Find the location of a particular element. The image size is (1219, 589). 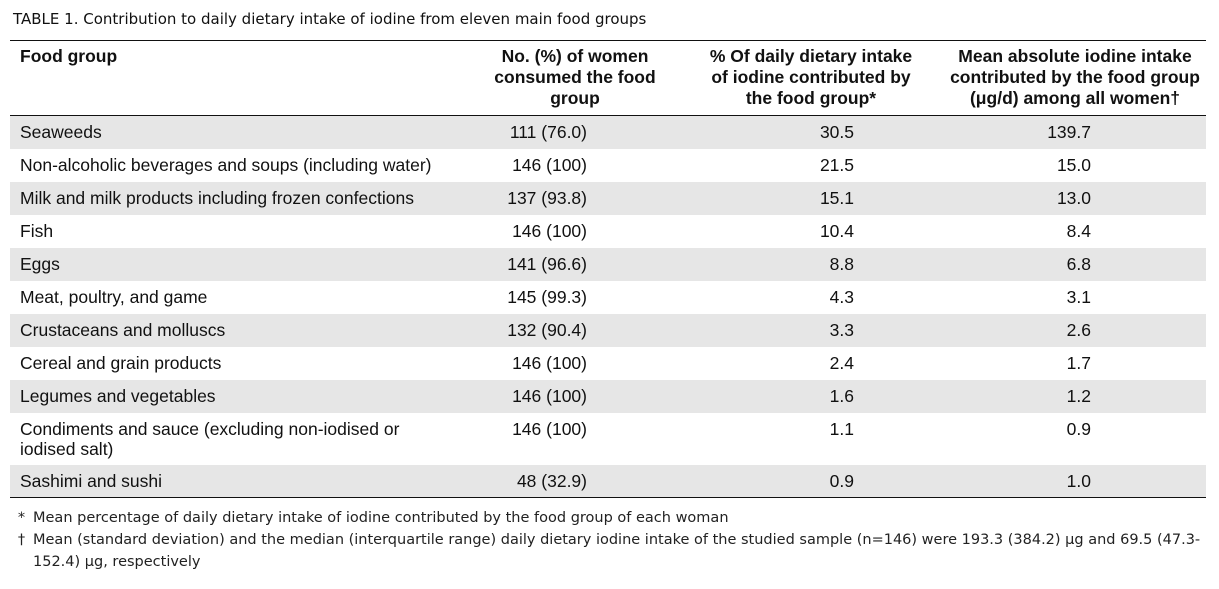

mean-intake-cell: 1.0 is located at coordinates (1075, 481).